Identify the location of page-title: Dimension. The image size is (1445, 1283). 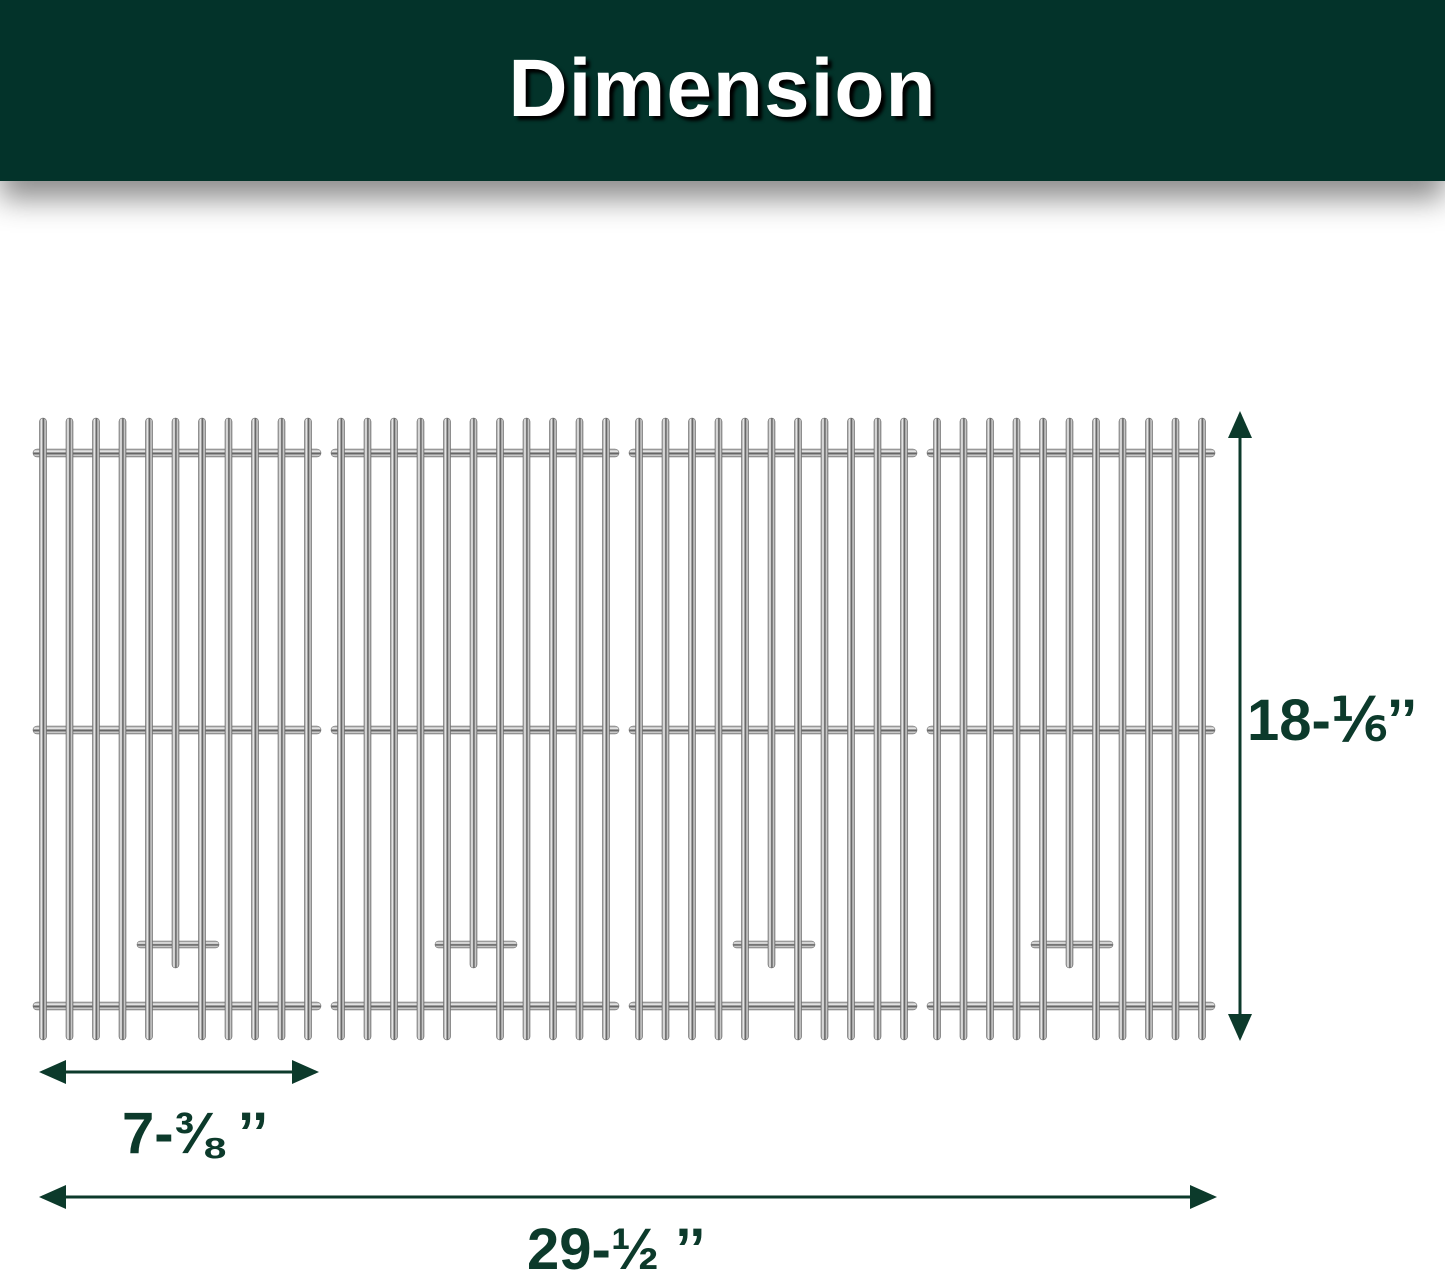
(722, 88).